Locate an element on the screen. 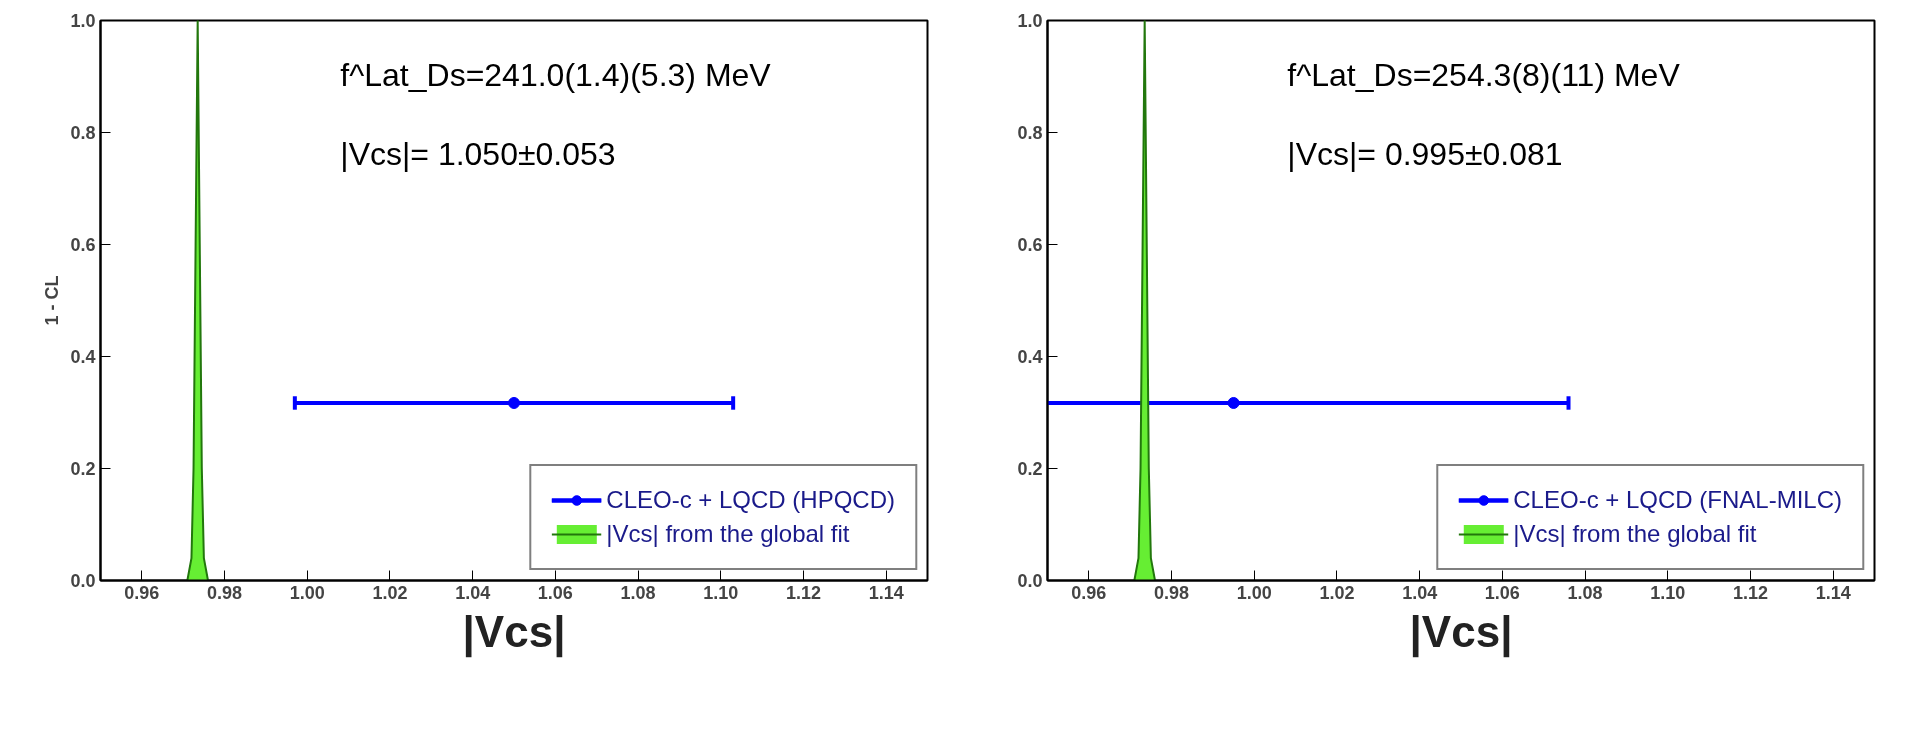 The width and height of the screenshot is (1919, 743). annotation: f^Lat_Ds=254.3(8)(11) MeV is located at coordinates (1484, 75).